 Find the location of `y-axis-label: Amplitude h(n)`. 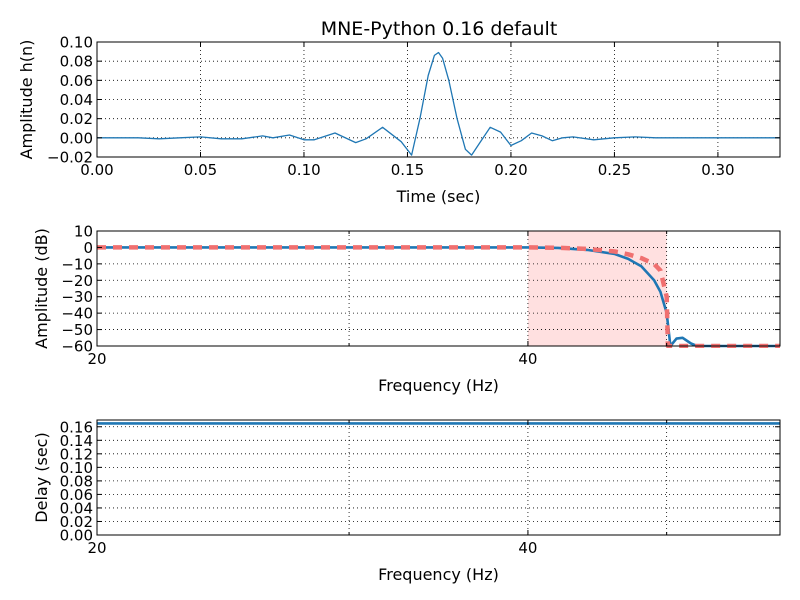

y-axis-label: Amplitude h(n) is located at coordinates (26, 100).